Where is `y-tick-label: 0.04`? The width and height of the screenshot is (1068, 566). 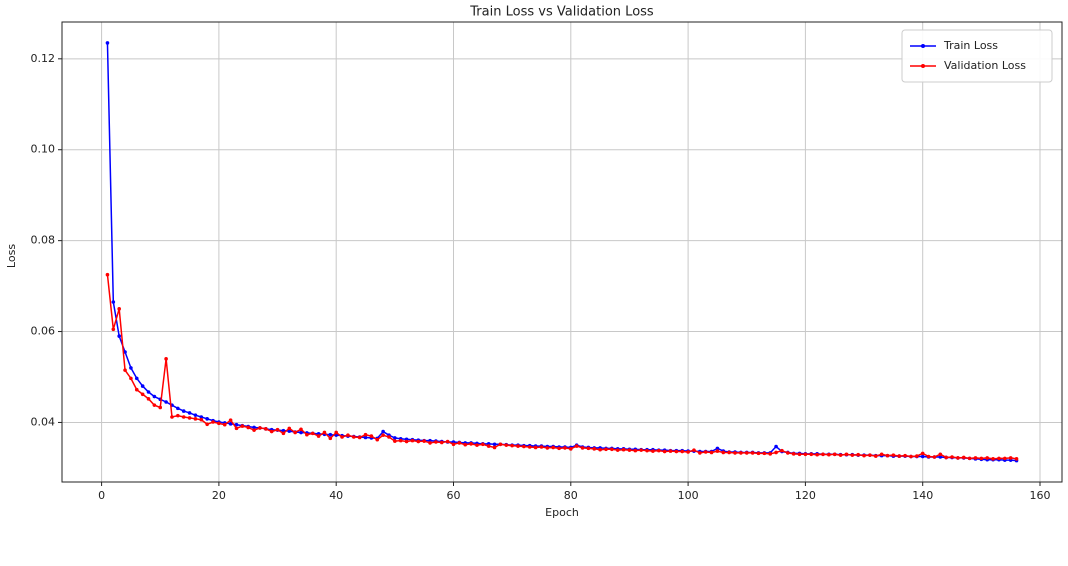
y-tick-label: 0.04 is located at coordinates (43, 421).